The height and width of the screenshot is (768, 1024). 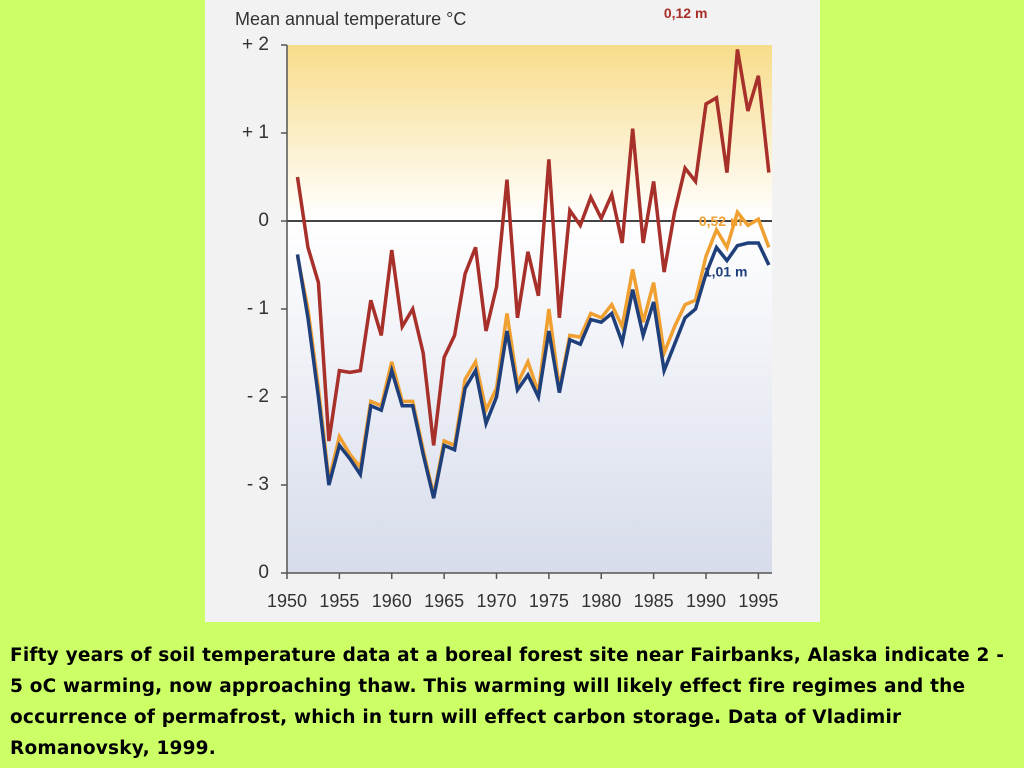 What do you see at coordinates (444, 601) in the screenshot?
I see `x-tick-label: 1965` at bounding box center [444, 601].